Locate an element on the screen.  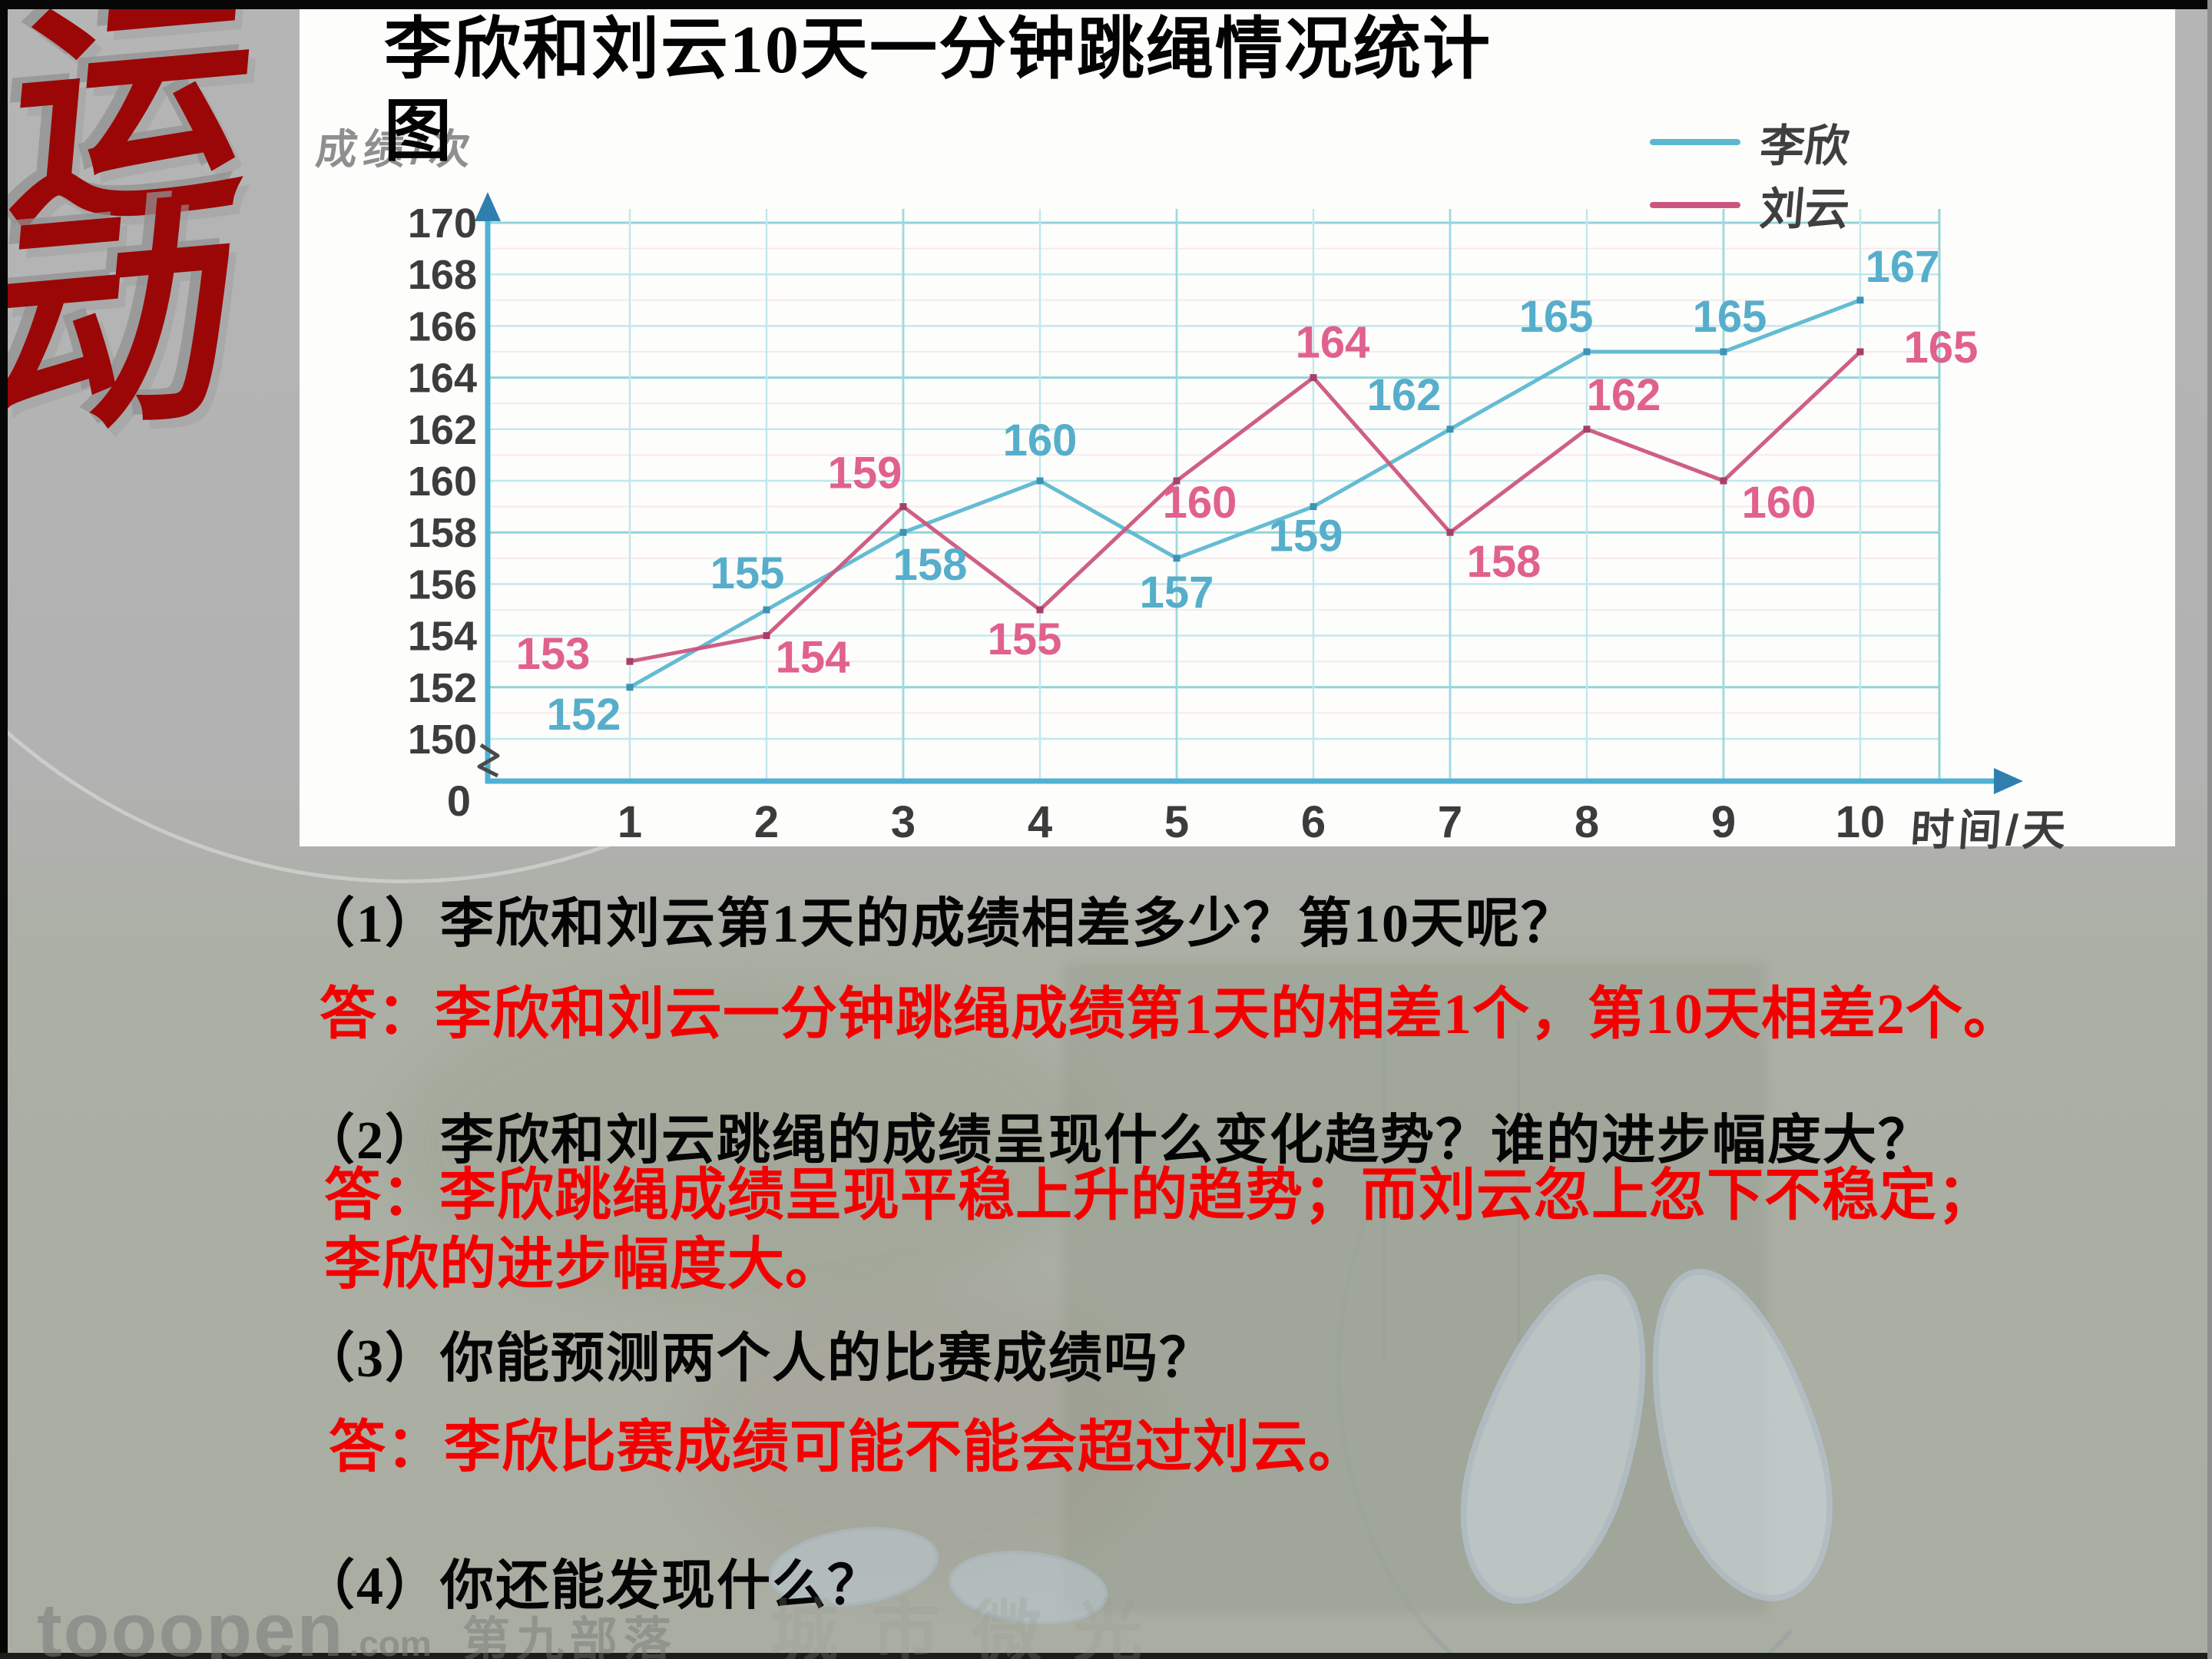
svg-text: 167 is located at coordinates (1903, 267).